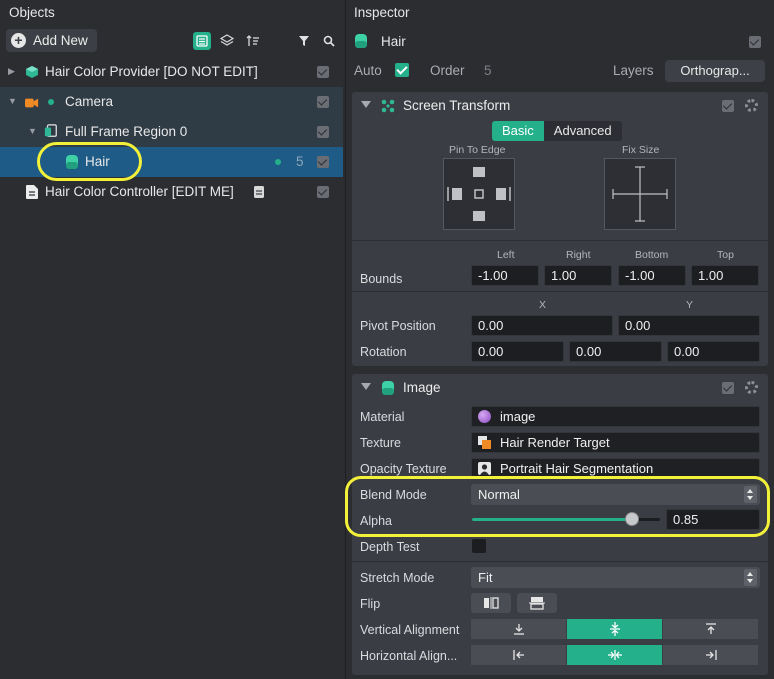 Image resolution: width=774 pixels, height=679 pixels. I want to click on align-top-button, so click(711, 629).